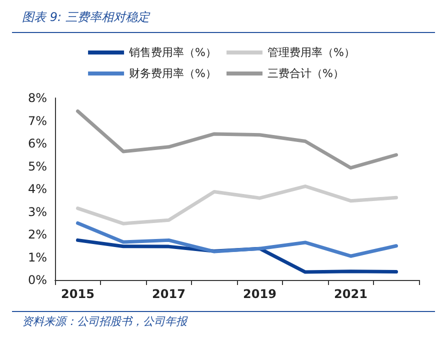  Describe the element at coordinates (259, 294) in the screenshot. I see `x-tick-label: 2019` at that location.